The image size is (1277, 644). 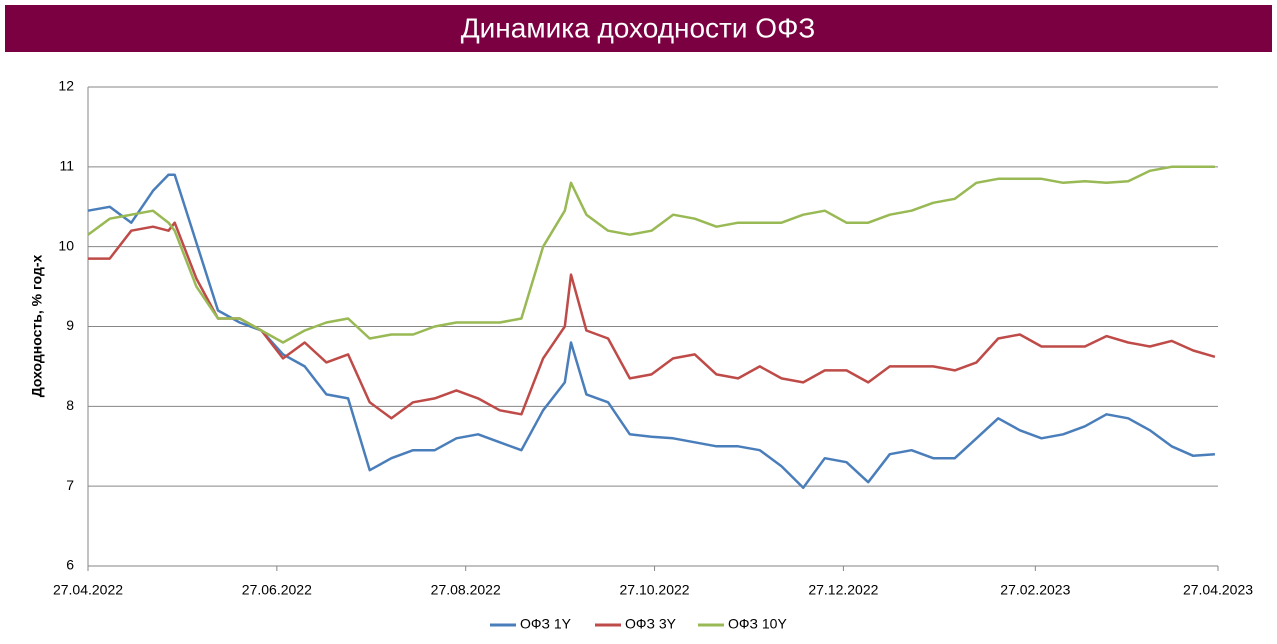 I want to click on x-tick-label: 27.04.2022, so click(x=88, y=590).